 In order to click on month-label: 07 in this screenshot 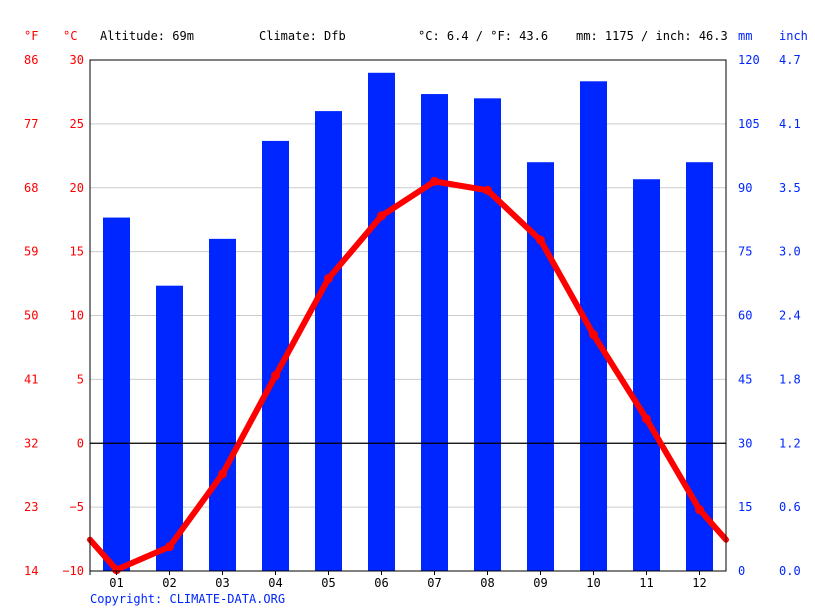, I will do `click(434, 583)`.